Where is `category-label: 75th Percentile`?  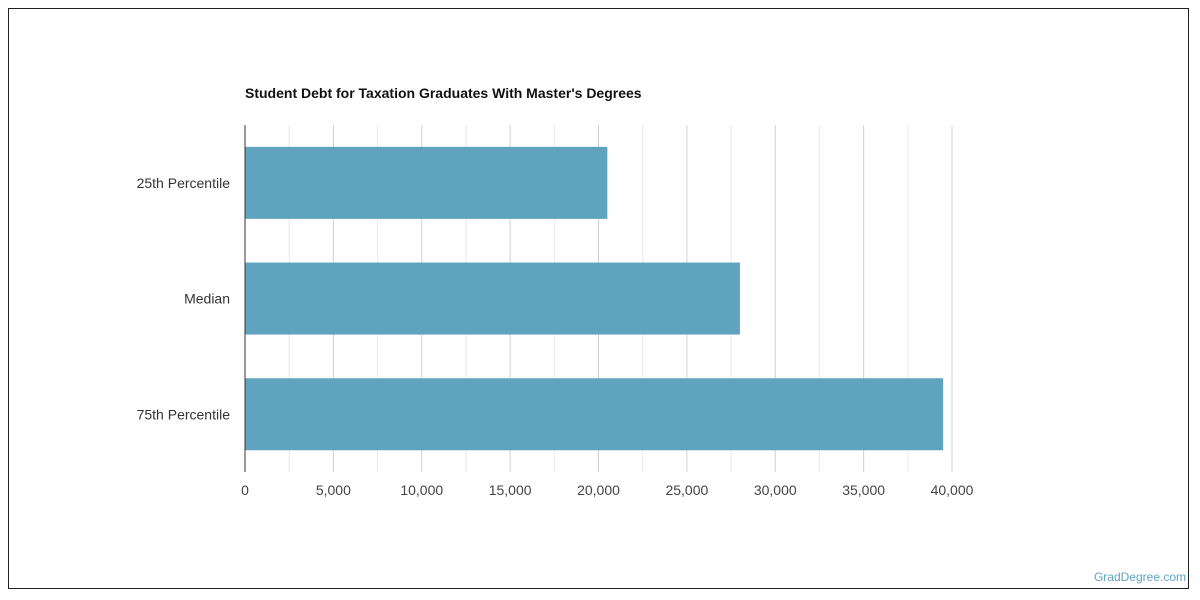 category-label: 75th Percentile is located at coordinates (184, 414).